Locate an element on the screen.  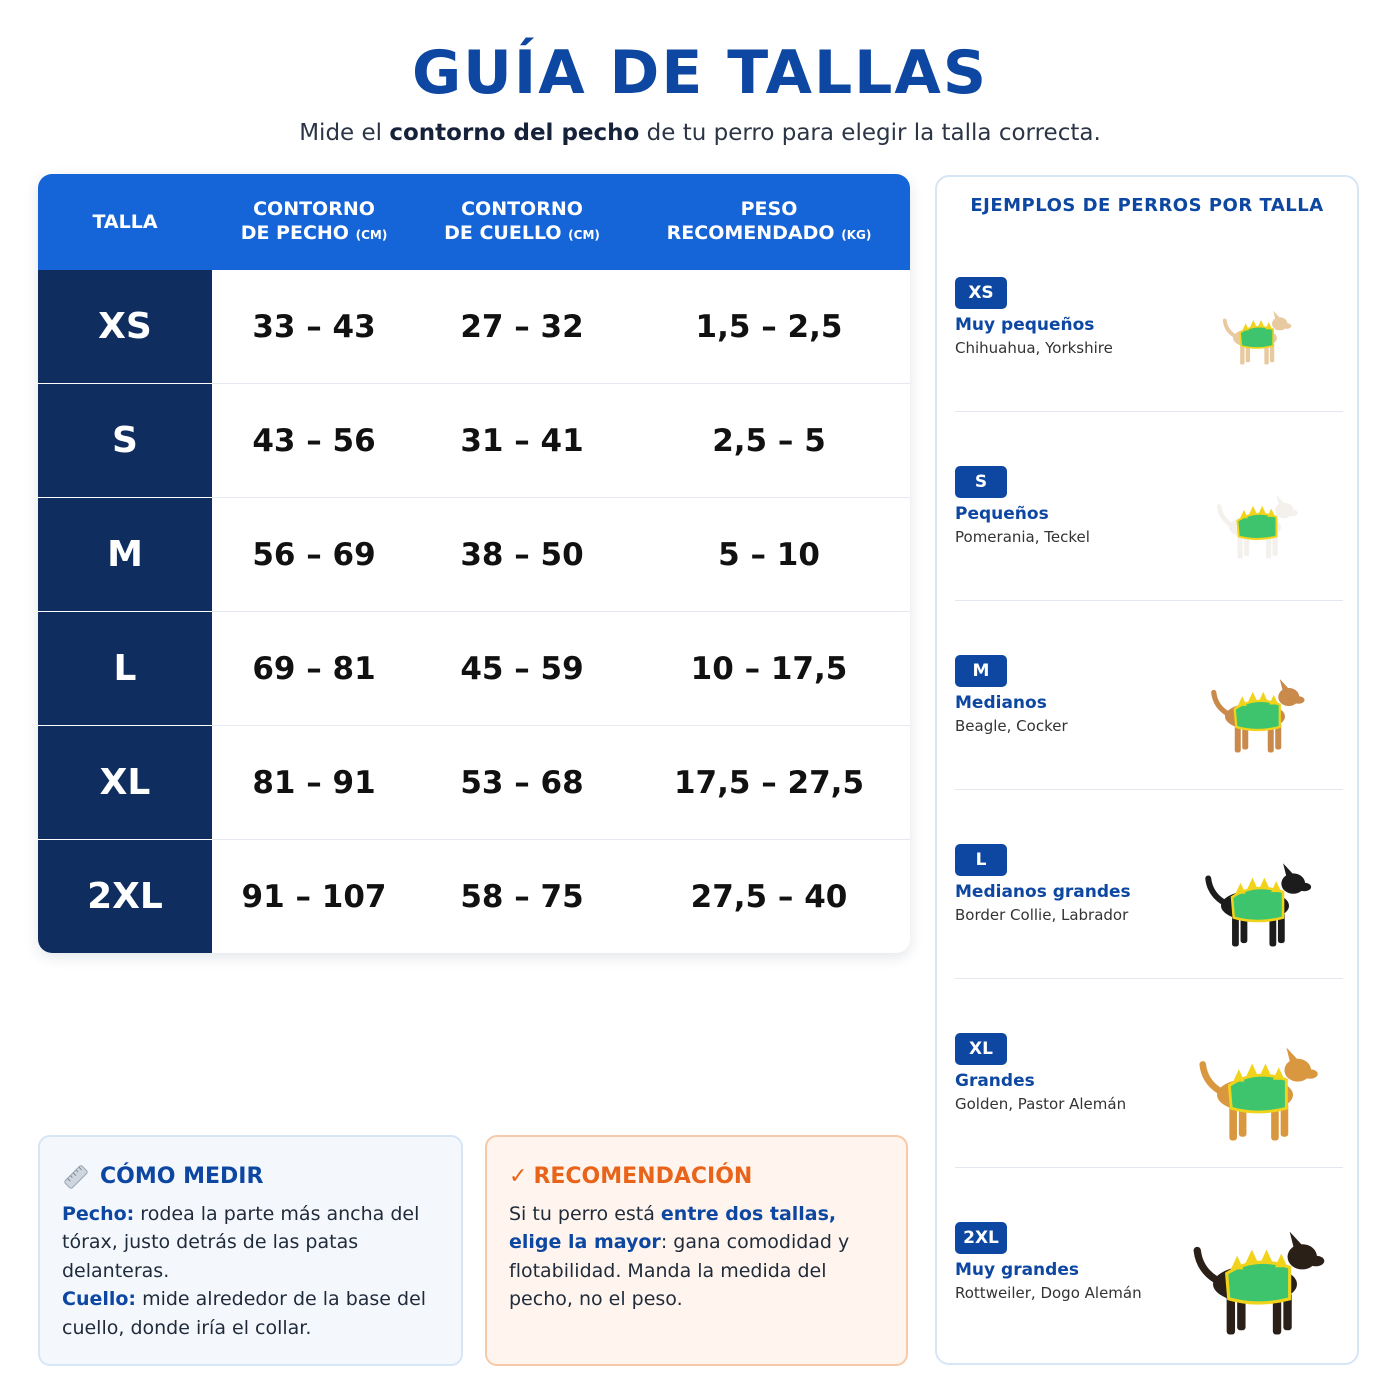
recommendation-title: RECOMENDACIÓN is located at coordinates (643, 1176).